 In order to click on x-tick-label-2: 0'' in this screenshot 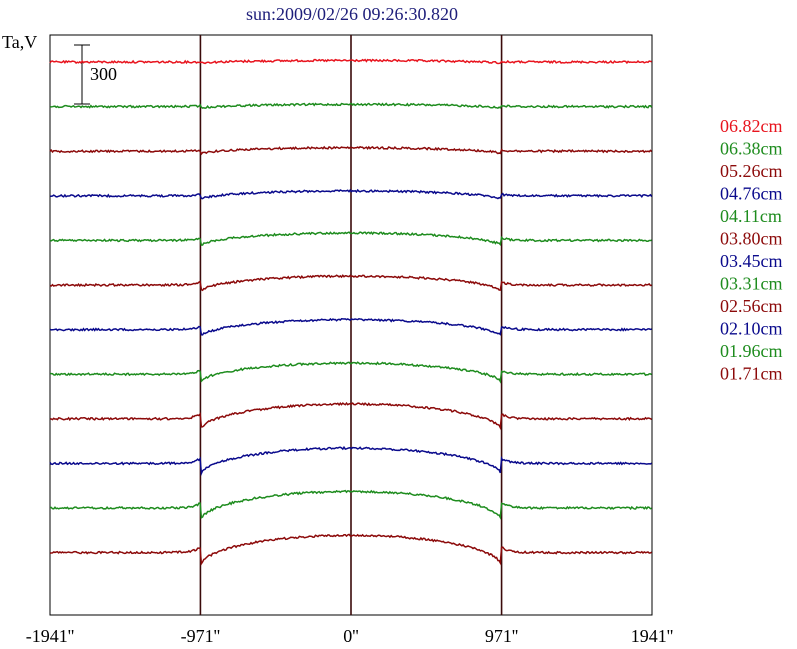, I will do `click(351, 636)`.